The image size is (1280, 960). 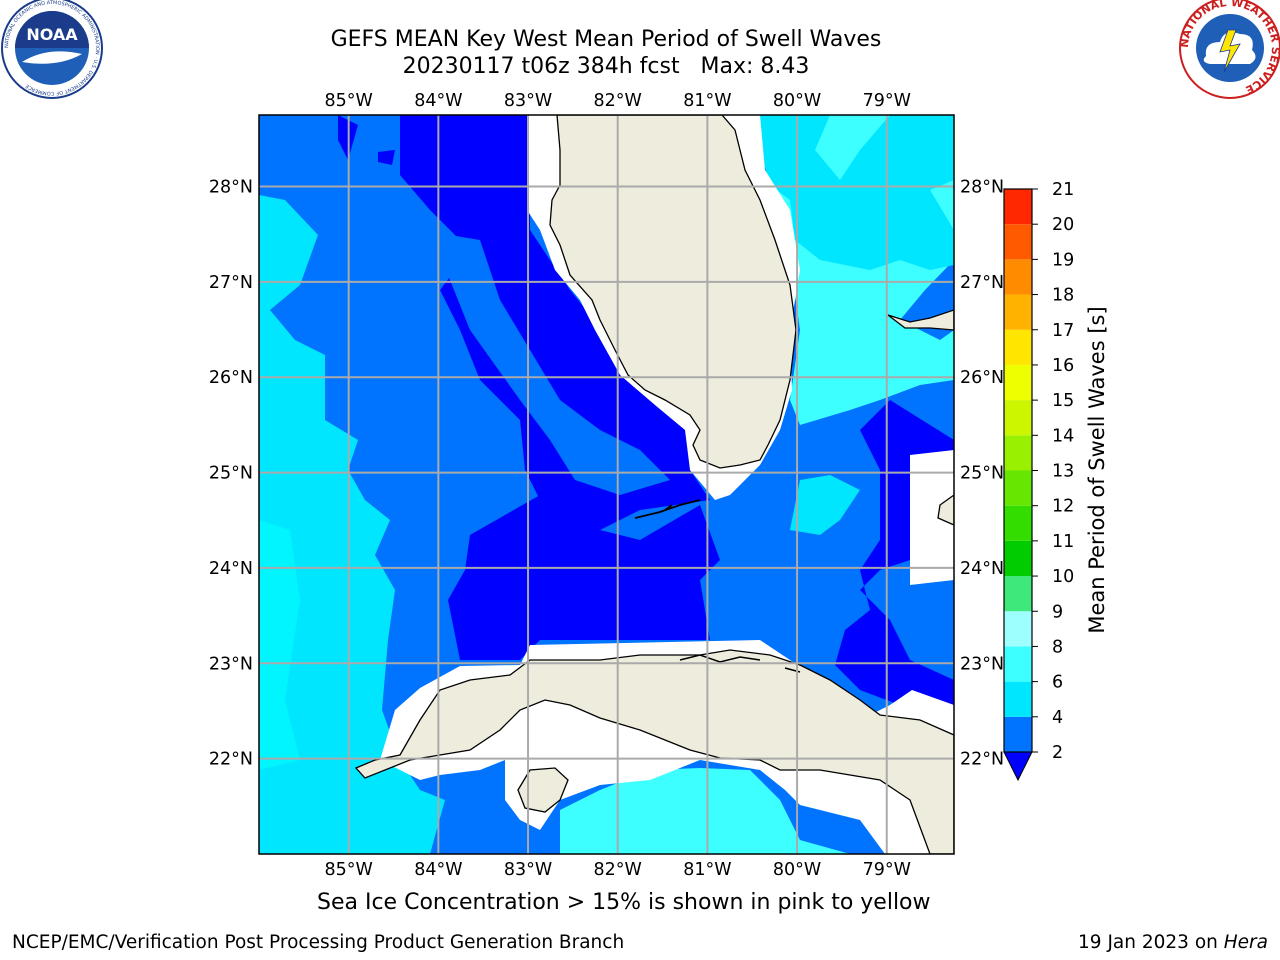 I want to click on lat-label-right: 26°N, so click(x=982, y=378).